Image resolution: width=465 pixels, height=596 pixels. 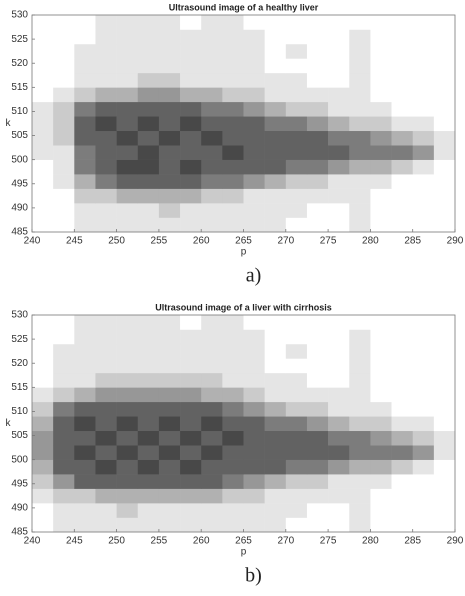 I want to click on y-tick-label: 500, so click(x=19, y=159).